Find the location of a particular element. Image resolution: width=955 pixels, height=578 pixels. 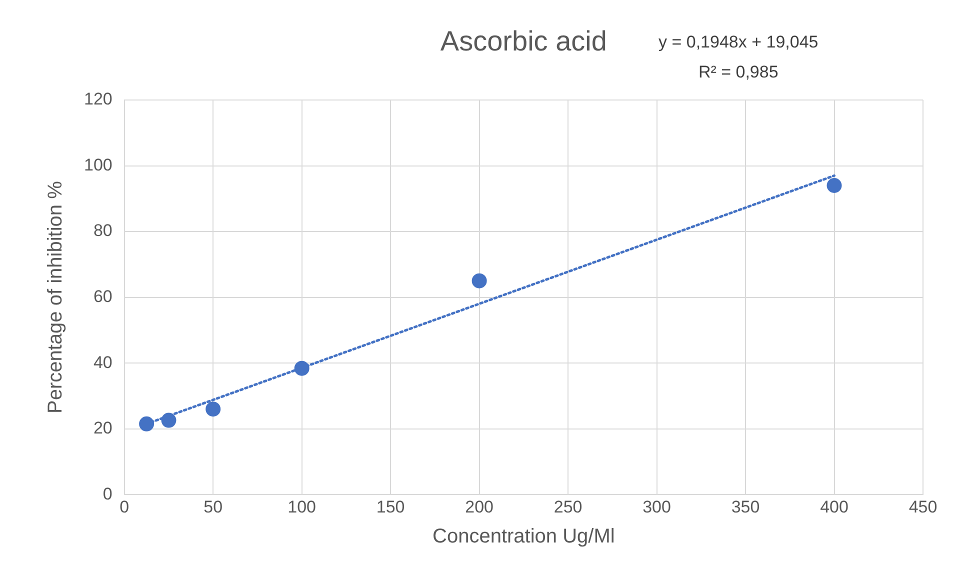

y-tick-label: 120 is located at coordinates (98, 99).